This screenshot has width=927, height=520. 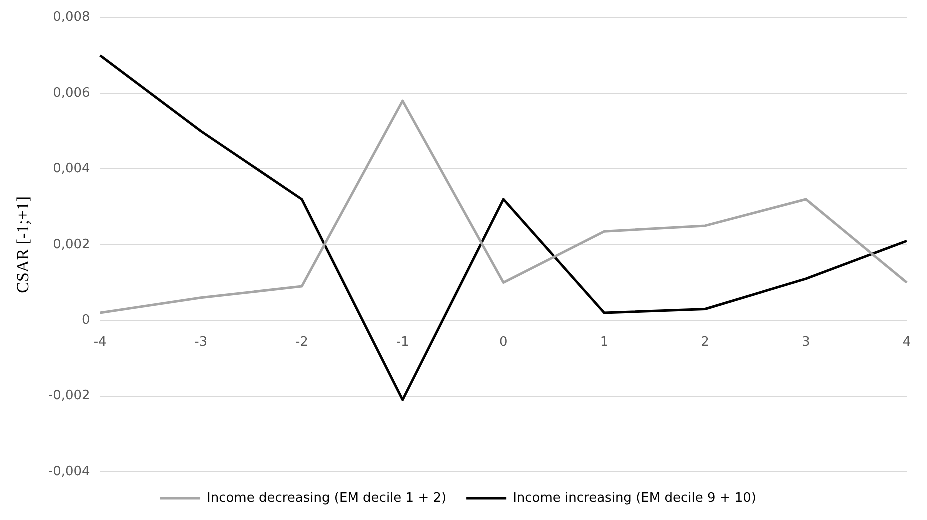 What do you see at coordinates (327, 498) in the screenshot?
I see `legend-label: Income decreasing (EM decile 1 + 2)` at bounding box center [327, 498].